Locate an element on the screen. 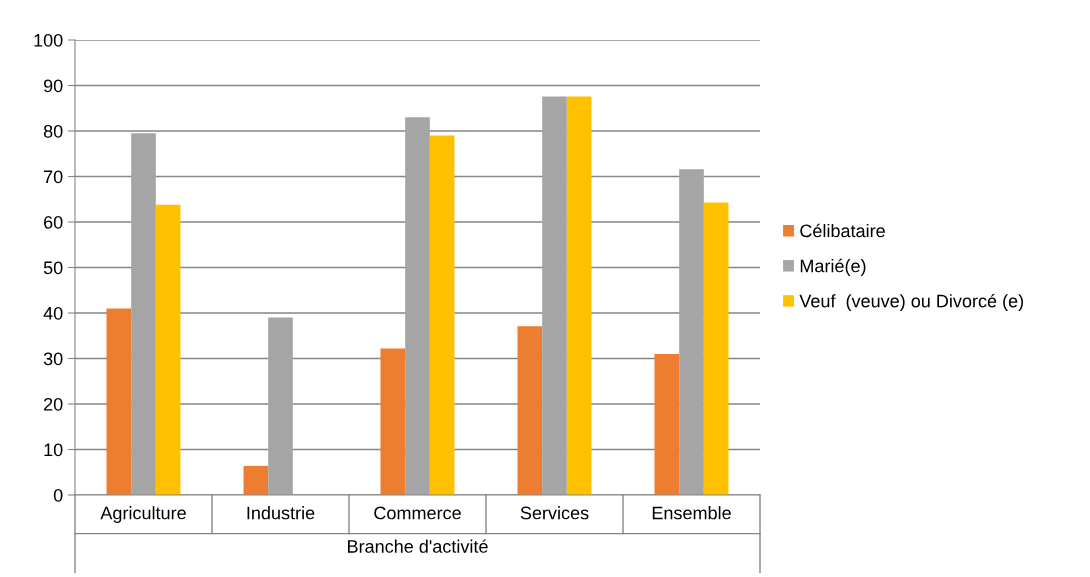 Image resolution: width=1090 pixels, height=577 pixels. x-tick-label: Industrie is located at coordinates (281, 513).